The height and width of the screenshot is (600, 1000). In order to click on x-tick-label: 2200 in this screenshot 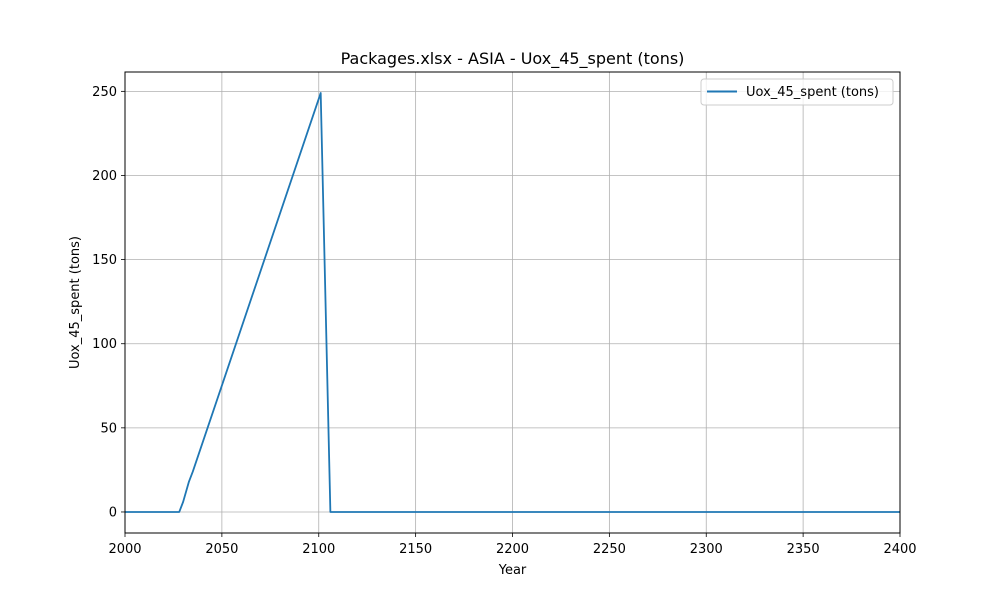, I will do `click(512, 549)`.